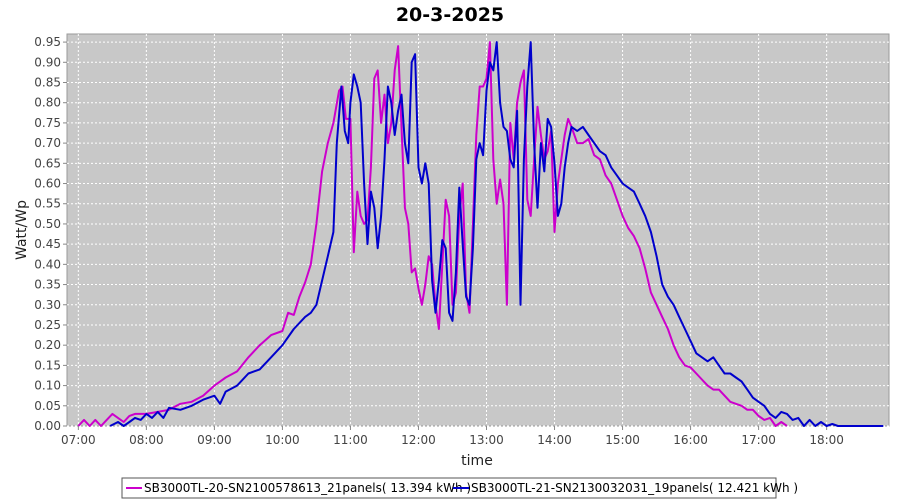  What do you see at coordinates (47, 325) in the screenshot?
I see `y-tick-label: 0.25` at bounding box center [47, 325].